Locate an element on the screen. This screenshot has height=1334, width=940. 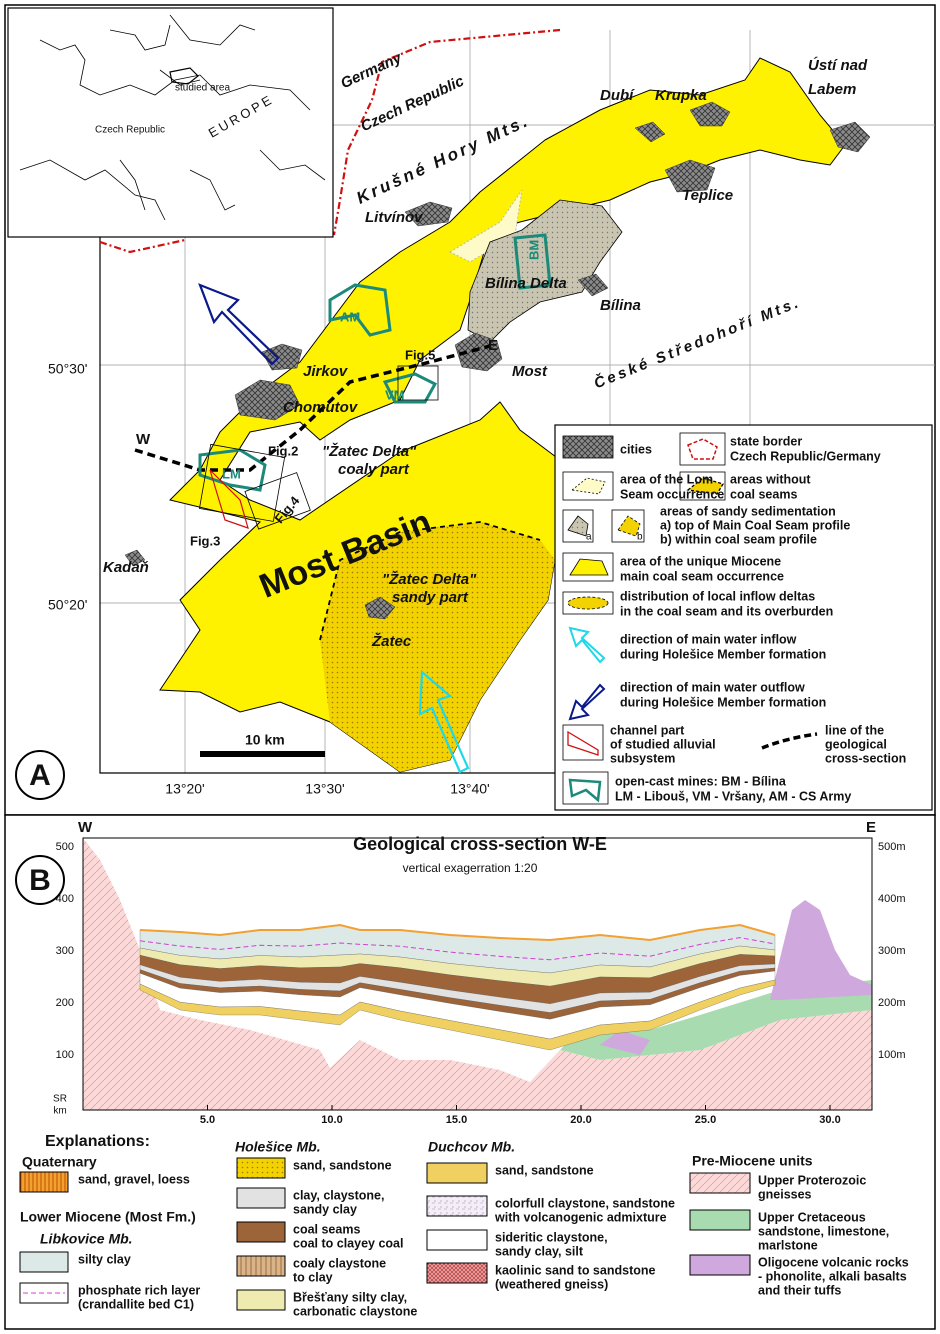
legend-label: LM - Libouš, VM - Vršany, AM - CS Army is located at coordinates (733, 796).